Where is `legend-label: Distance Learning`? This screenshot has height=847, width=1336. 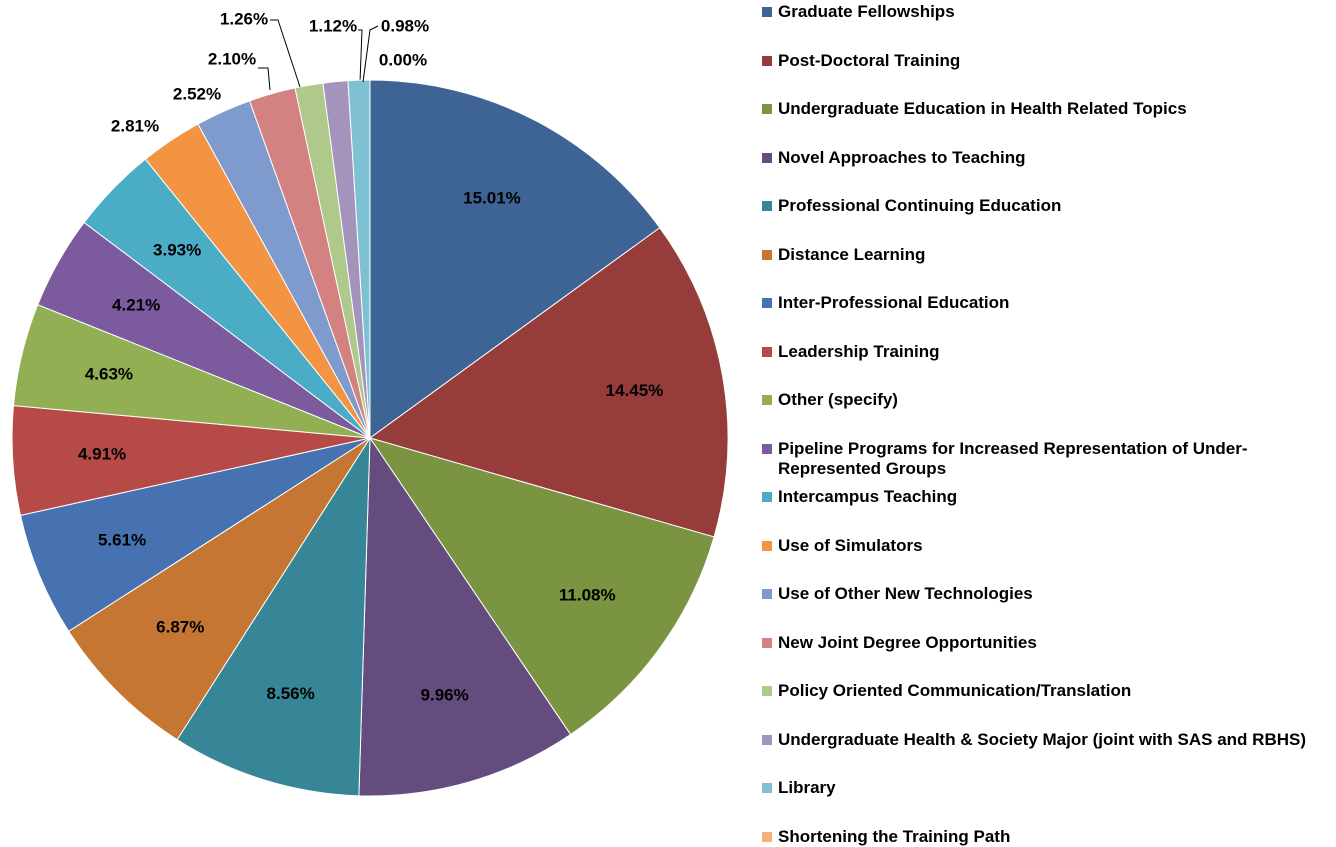 legend-label: Distance Learning is located at coordinates (852, 254).